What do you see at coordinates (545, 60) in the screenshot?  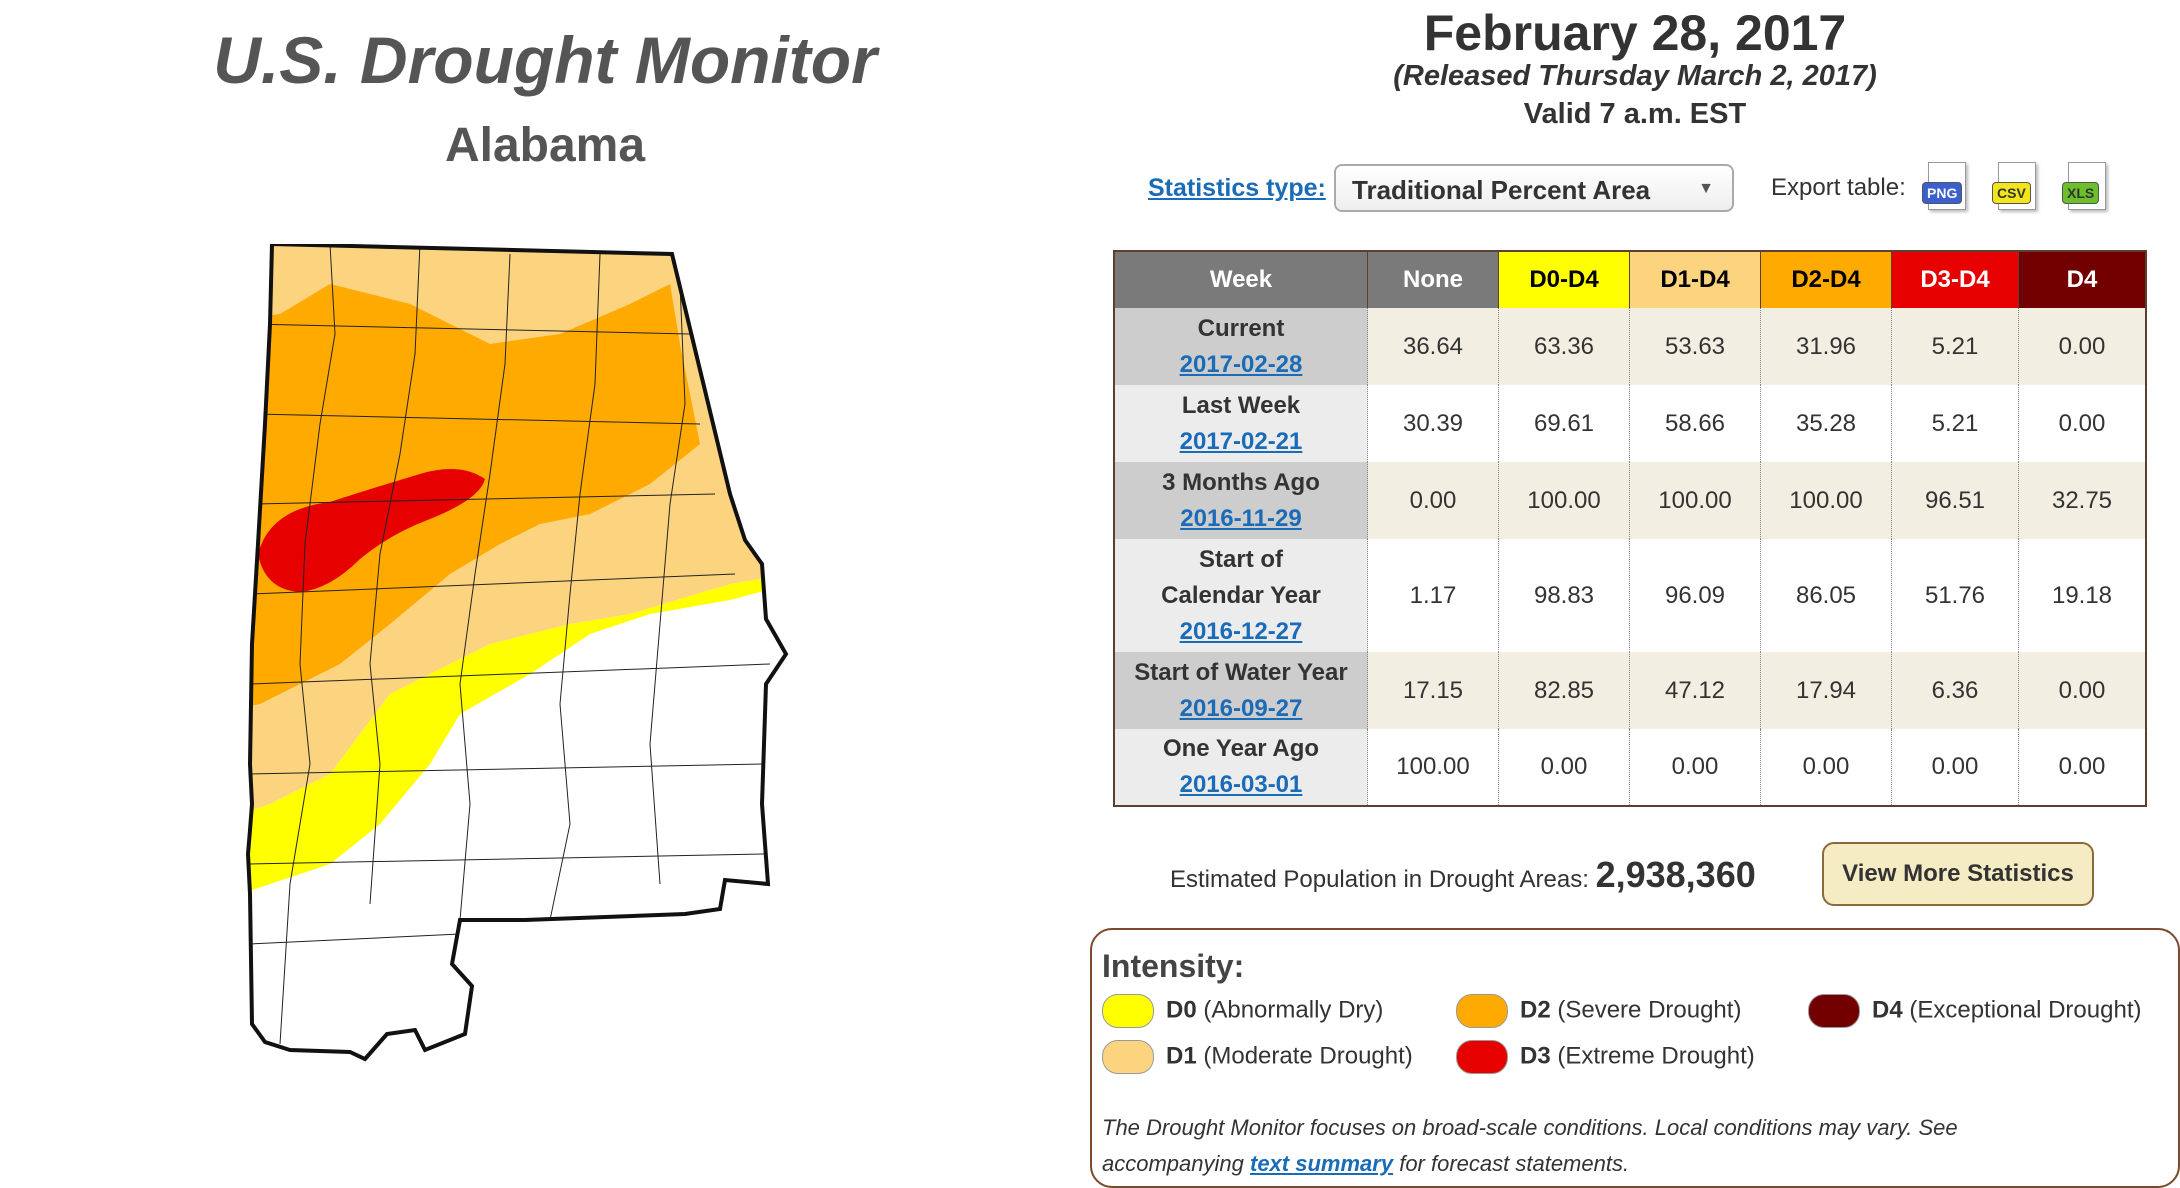 I see `page-title: U.S. Drought Monitor` at bounding box center [545, 60].